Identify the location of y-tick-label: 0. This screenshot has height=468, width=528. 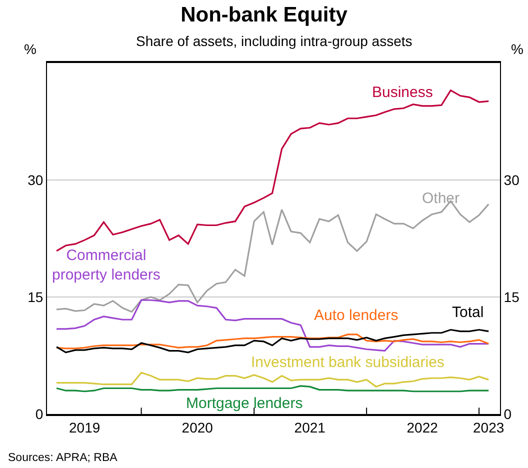
(39, 414).